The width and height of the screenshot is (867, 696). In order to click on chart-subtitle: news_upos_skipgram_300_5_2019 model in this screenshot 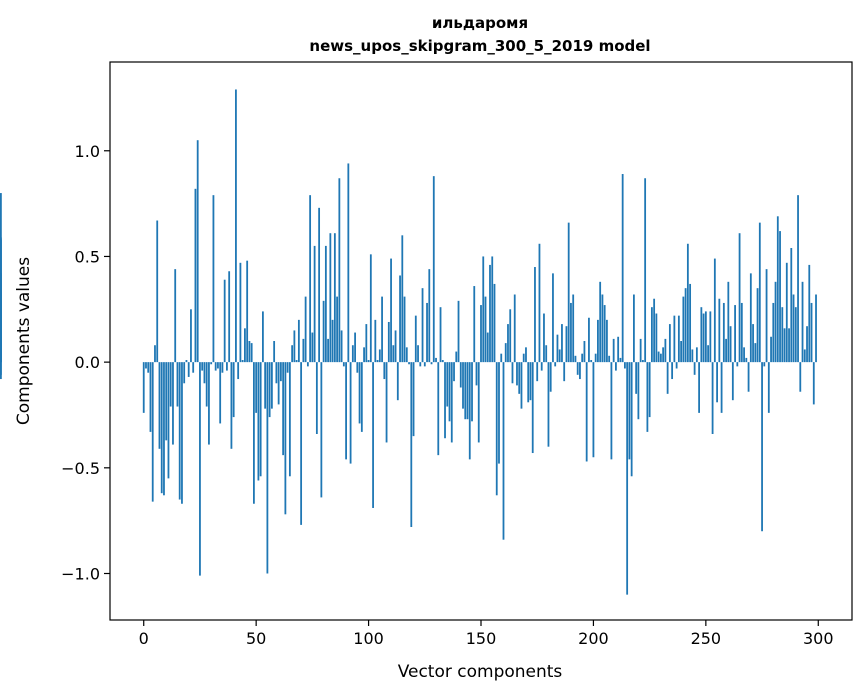, I will do `click(479, 46)`.